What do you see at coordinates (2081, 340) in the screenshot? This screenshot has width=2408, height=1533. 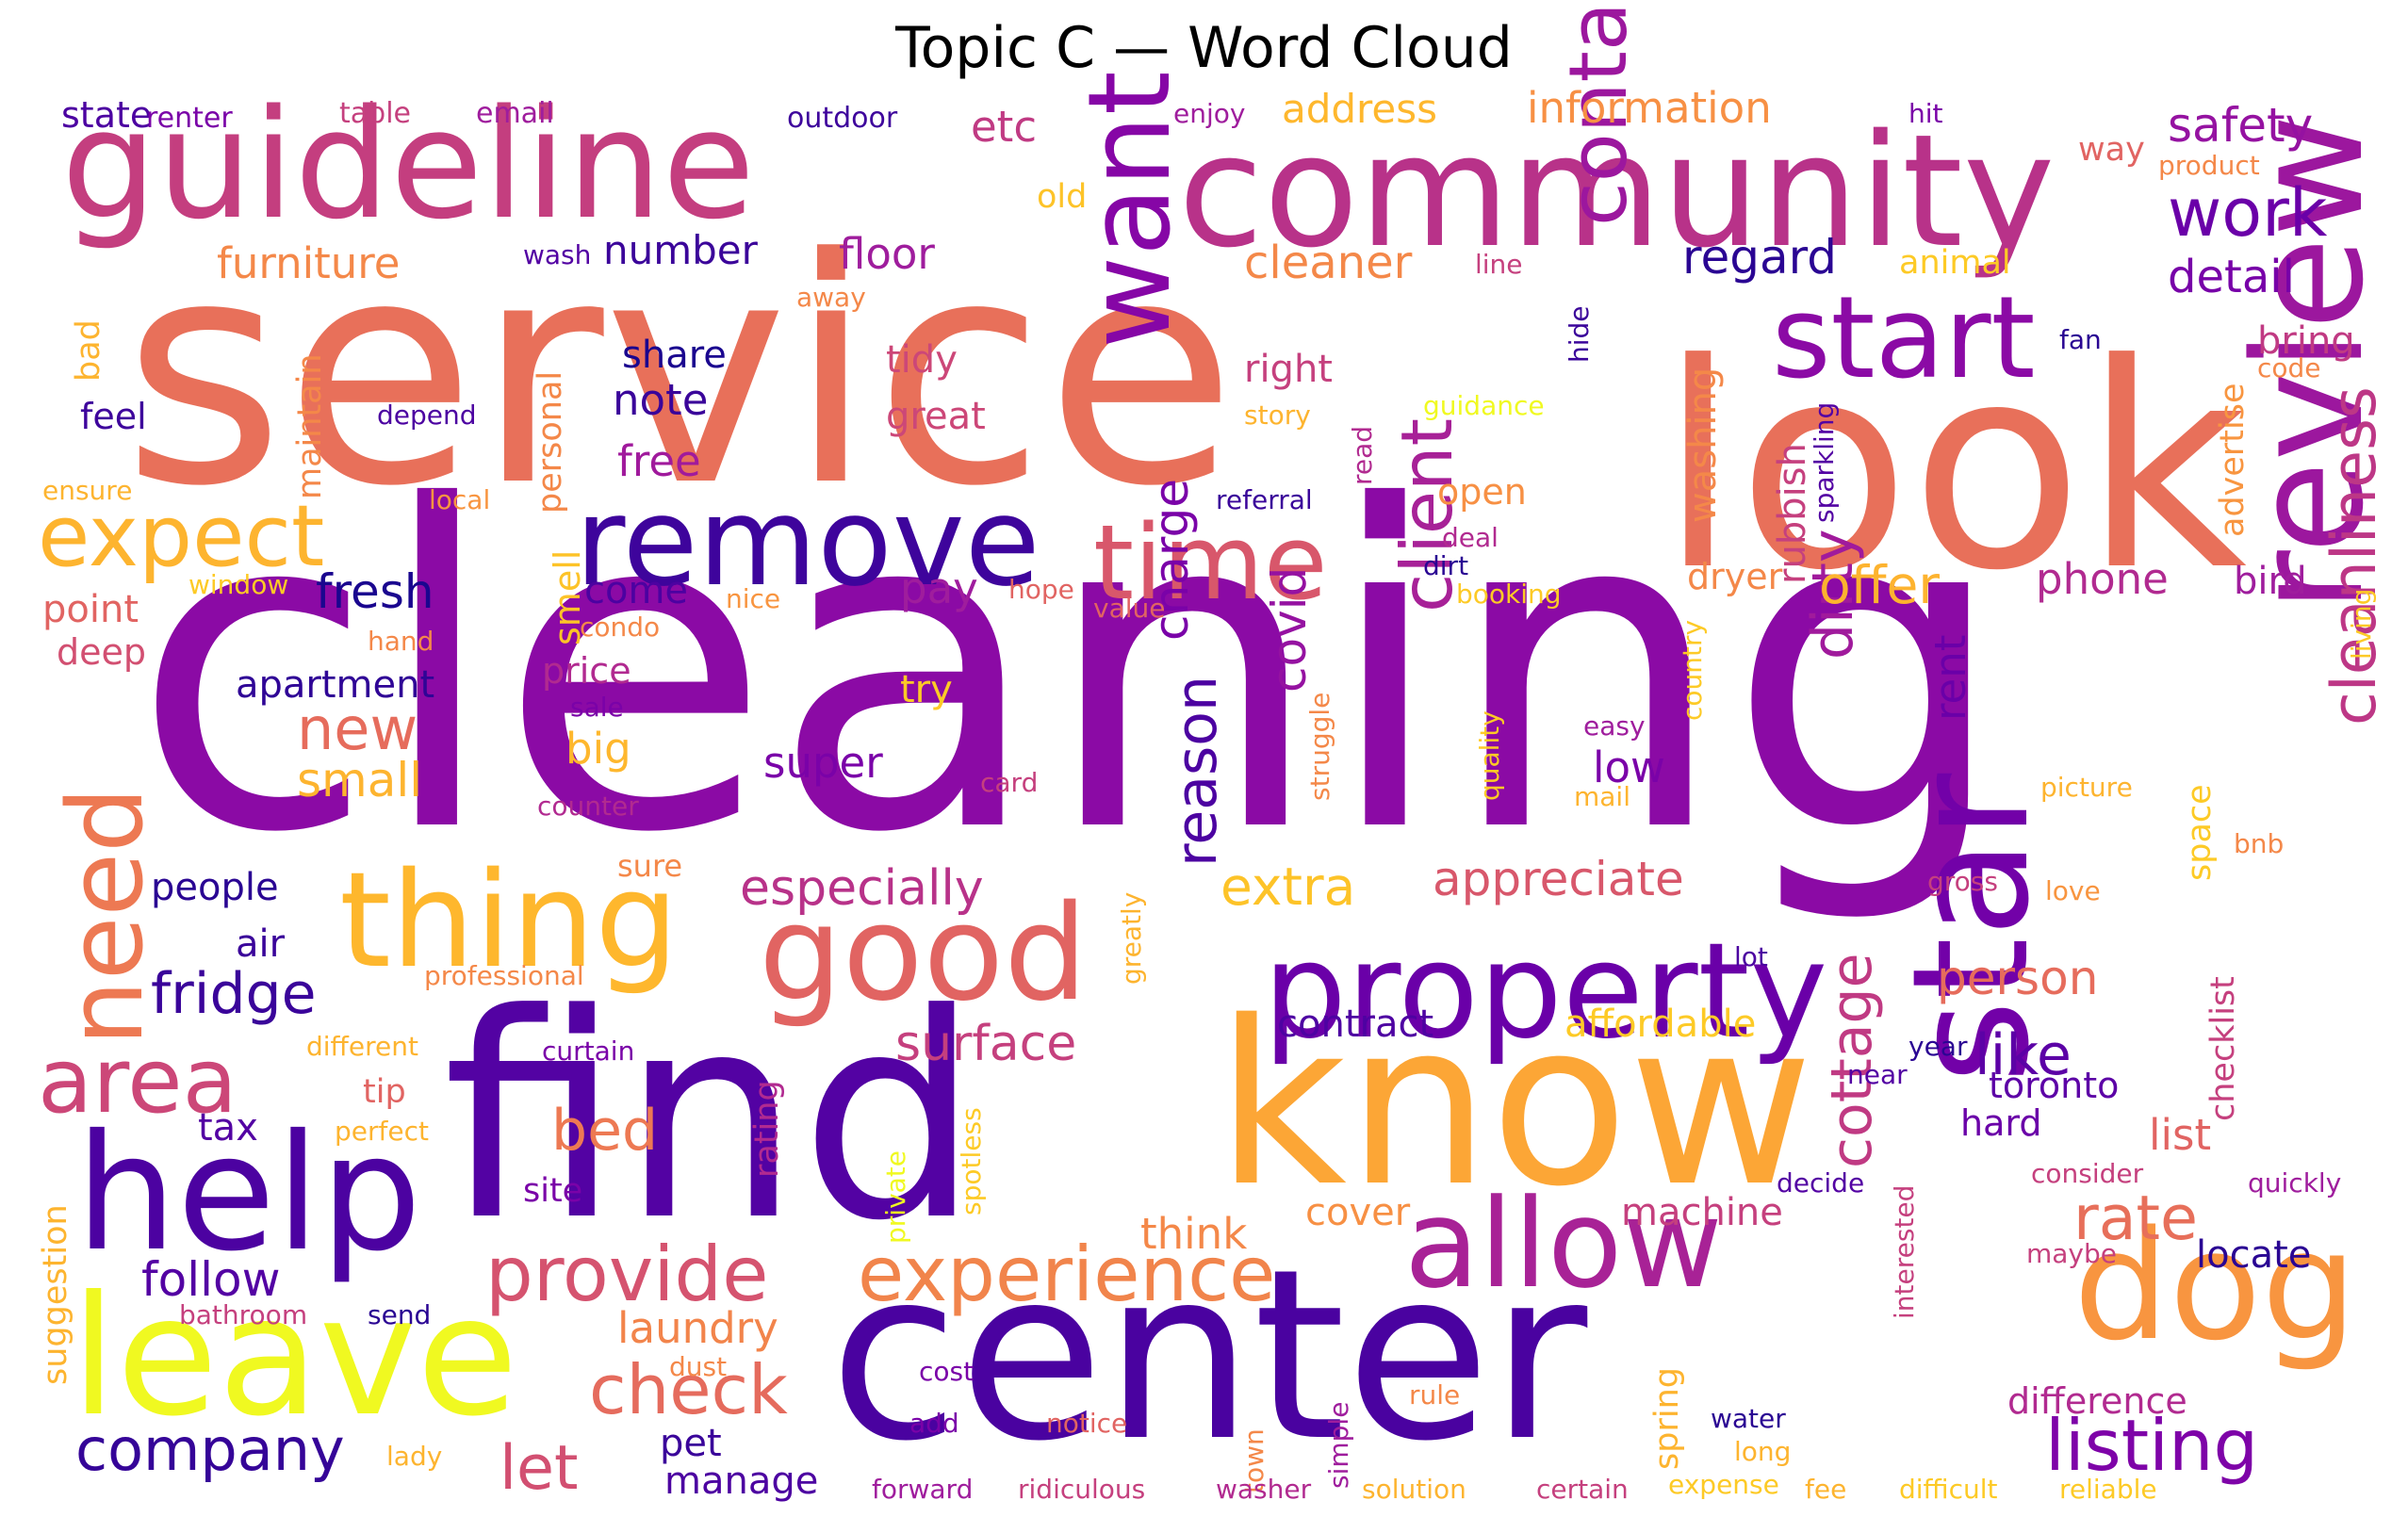 I see `word-fan: fan` at bounding box center [2081, 340].